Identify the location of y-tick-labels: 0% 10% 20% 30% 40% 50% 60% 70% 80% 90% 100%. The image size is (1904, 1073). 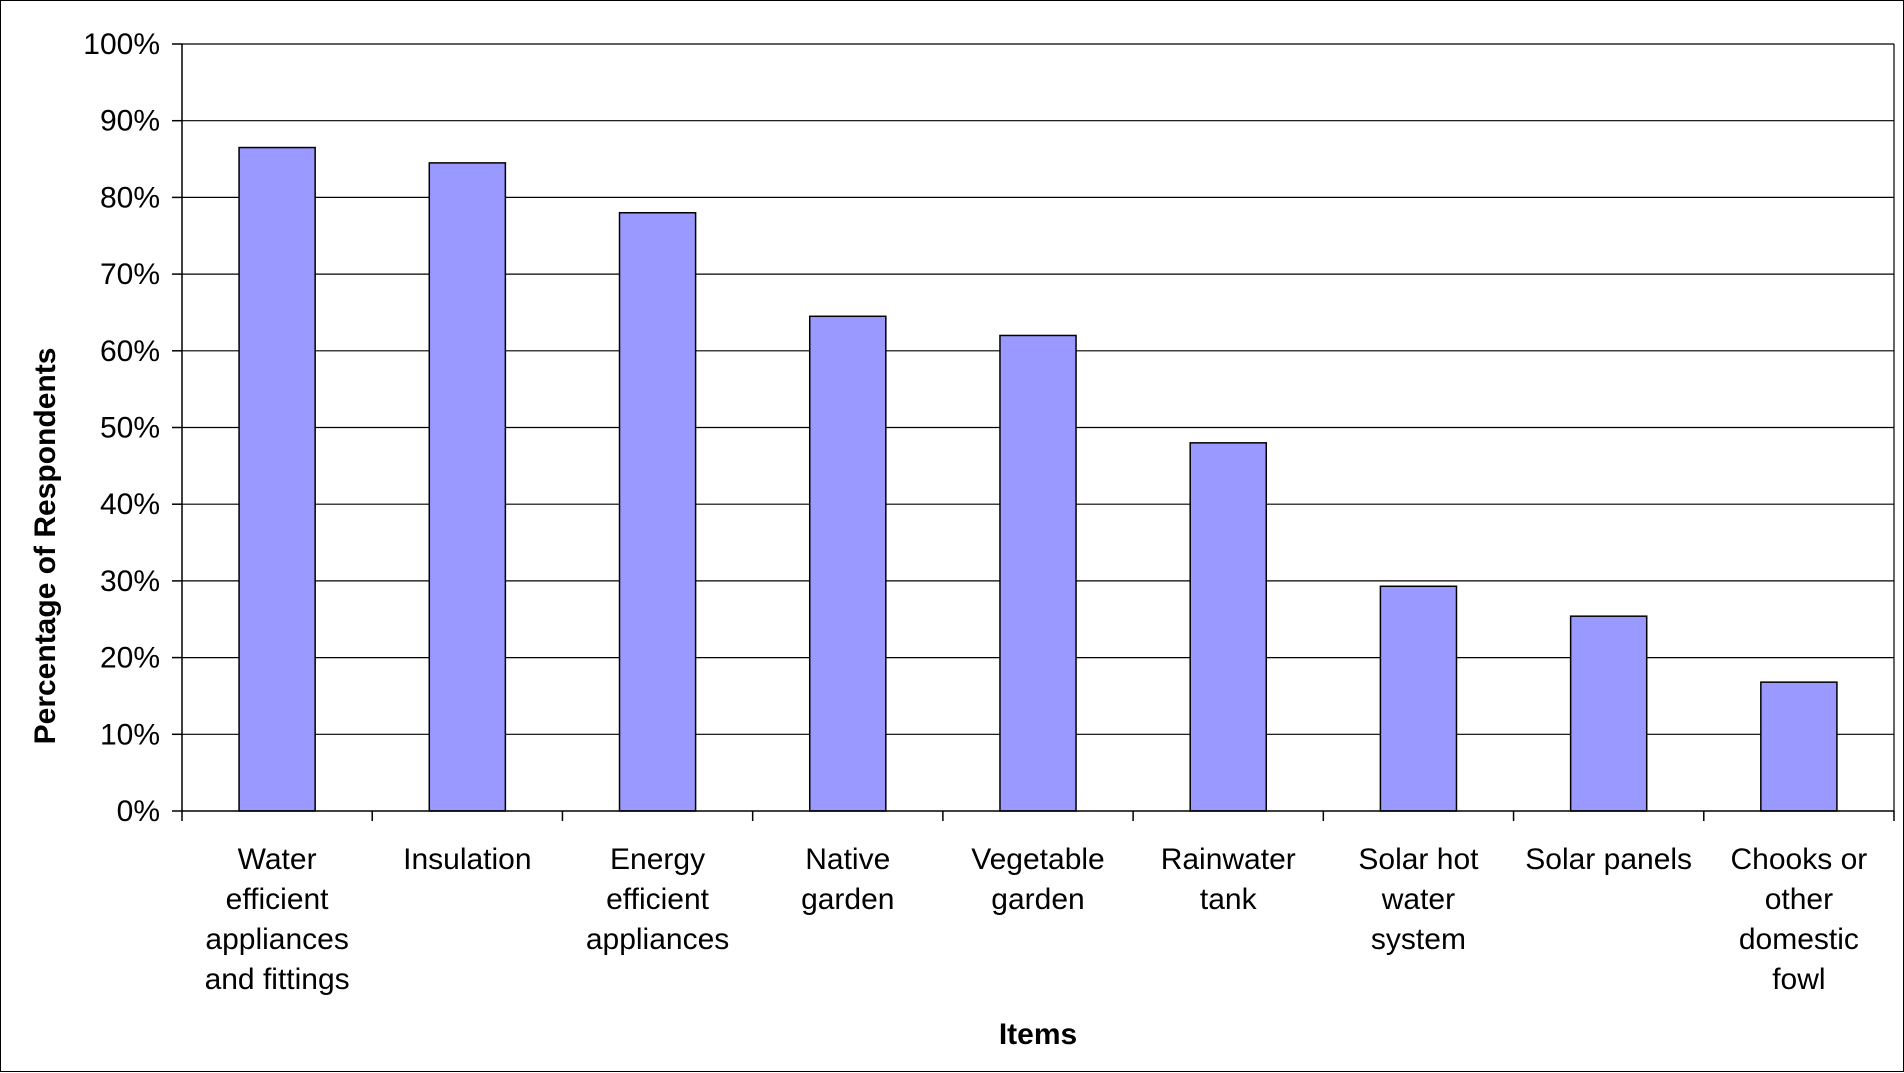
(121, 428).